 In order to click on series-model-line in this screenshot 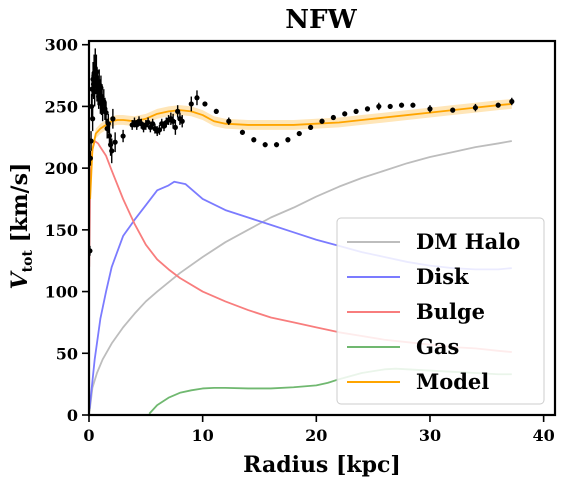, I will do `click(300, 151)`.